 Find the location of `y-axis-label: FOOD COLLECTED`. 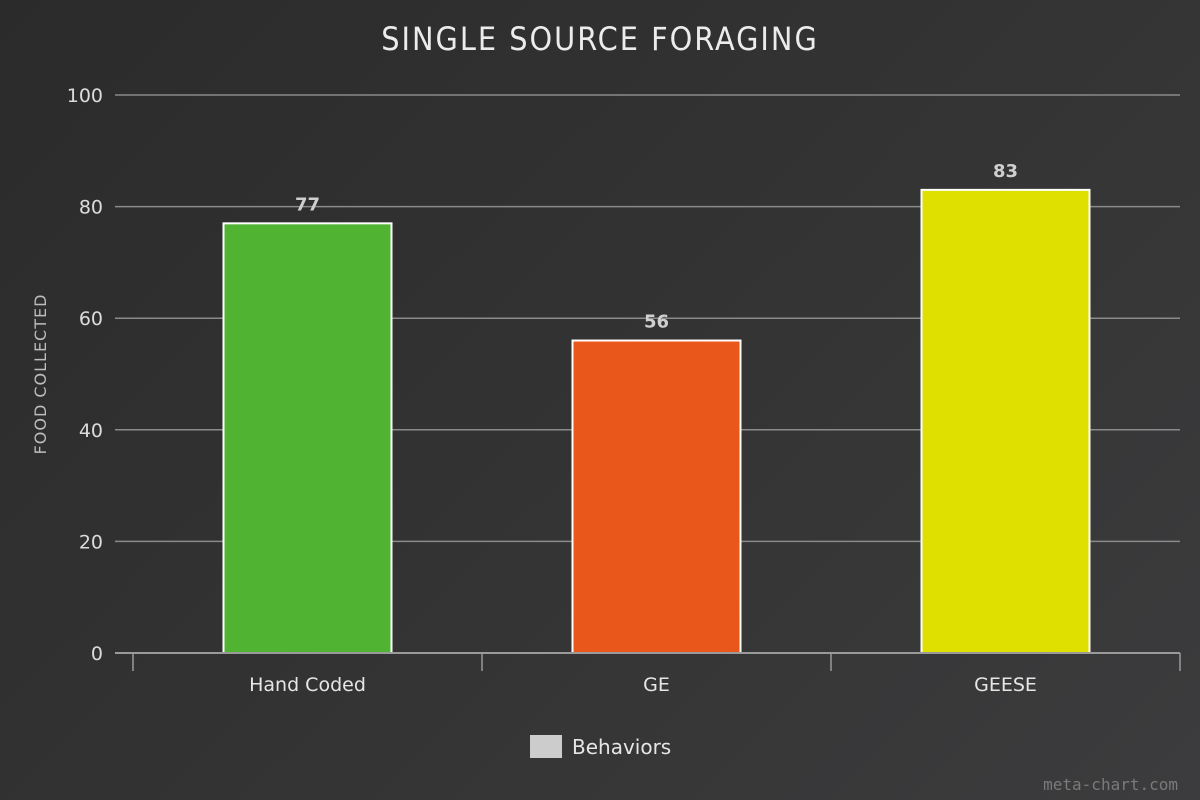

y-axis-label: FOOD COLLECTED is located at coordinates (40, 374).